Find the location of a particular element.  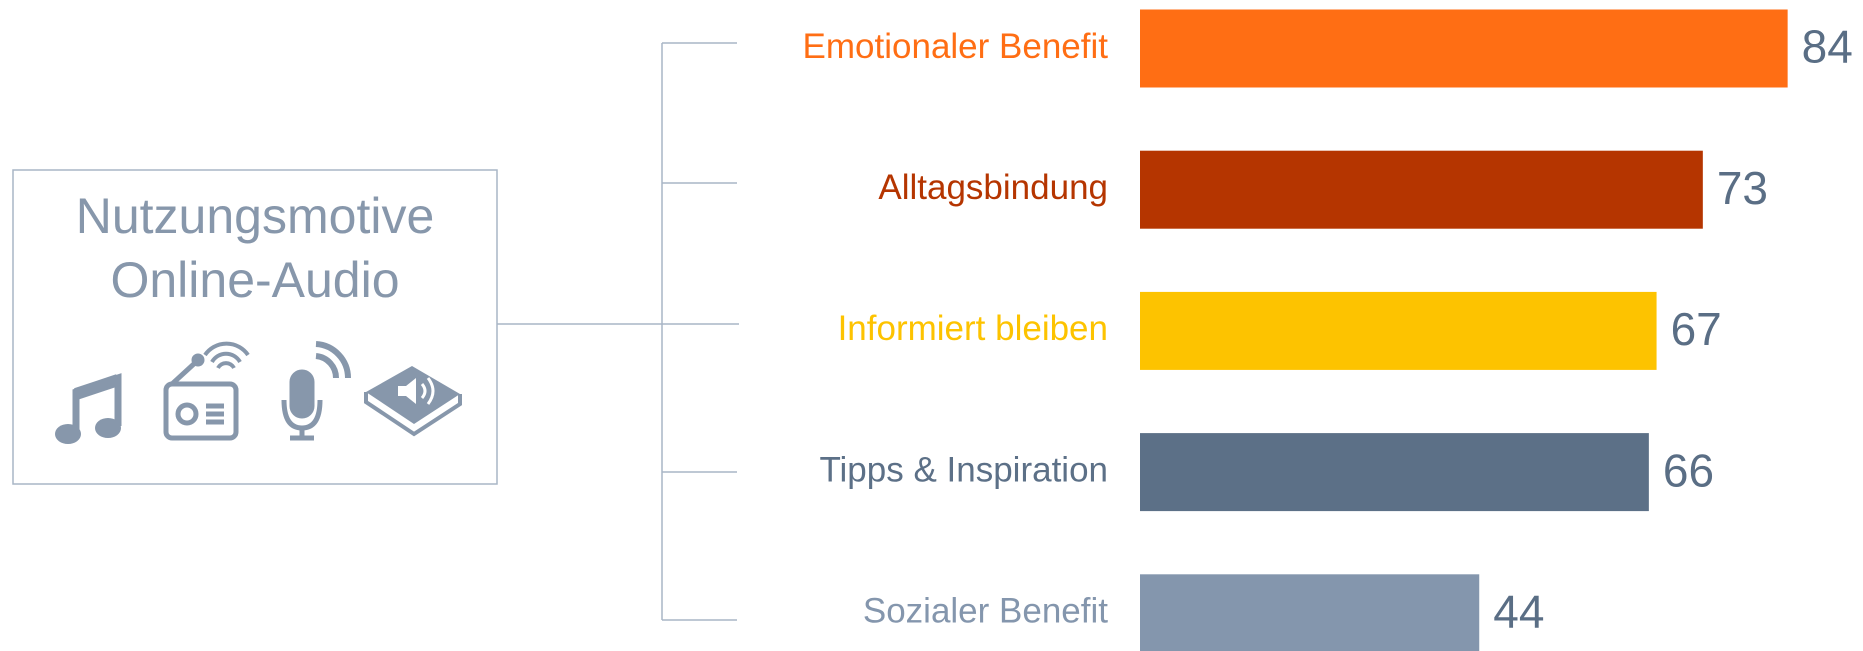

title-line: Online-Audio is located at coordinates (254, 280).